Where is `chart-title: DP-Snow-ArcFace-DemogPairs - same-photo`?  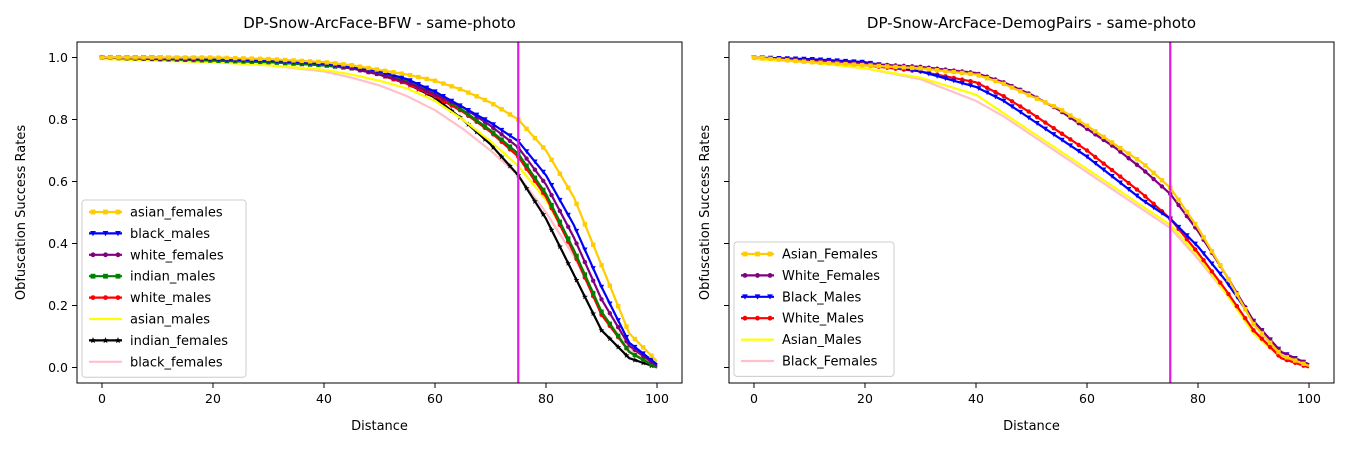 chart-title: DP-Snow-ArcFace-DemogPairs - same-photo is located at coordinates (1031, 23).